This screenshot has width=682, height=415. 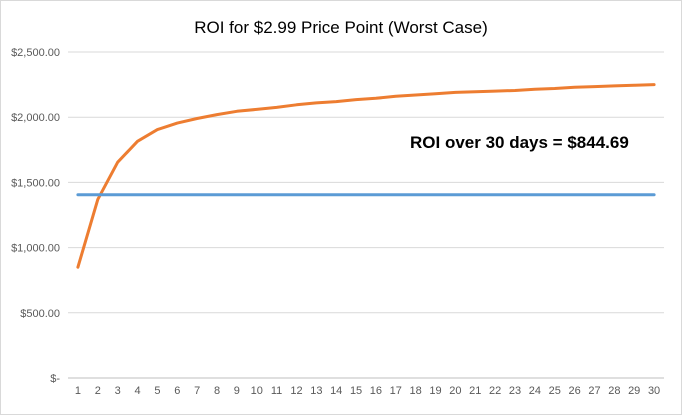 I want to click on x-tick-label: 28, so click(x=614, y=391).